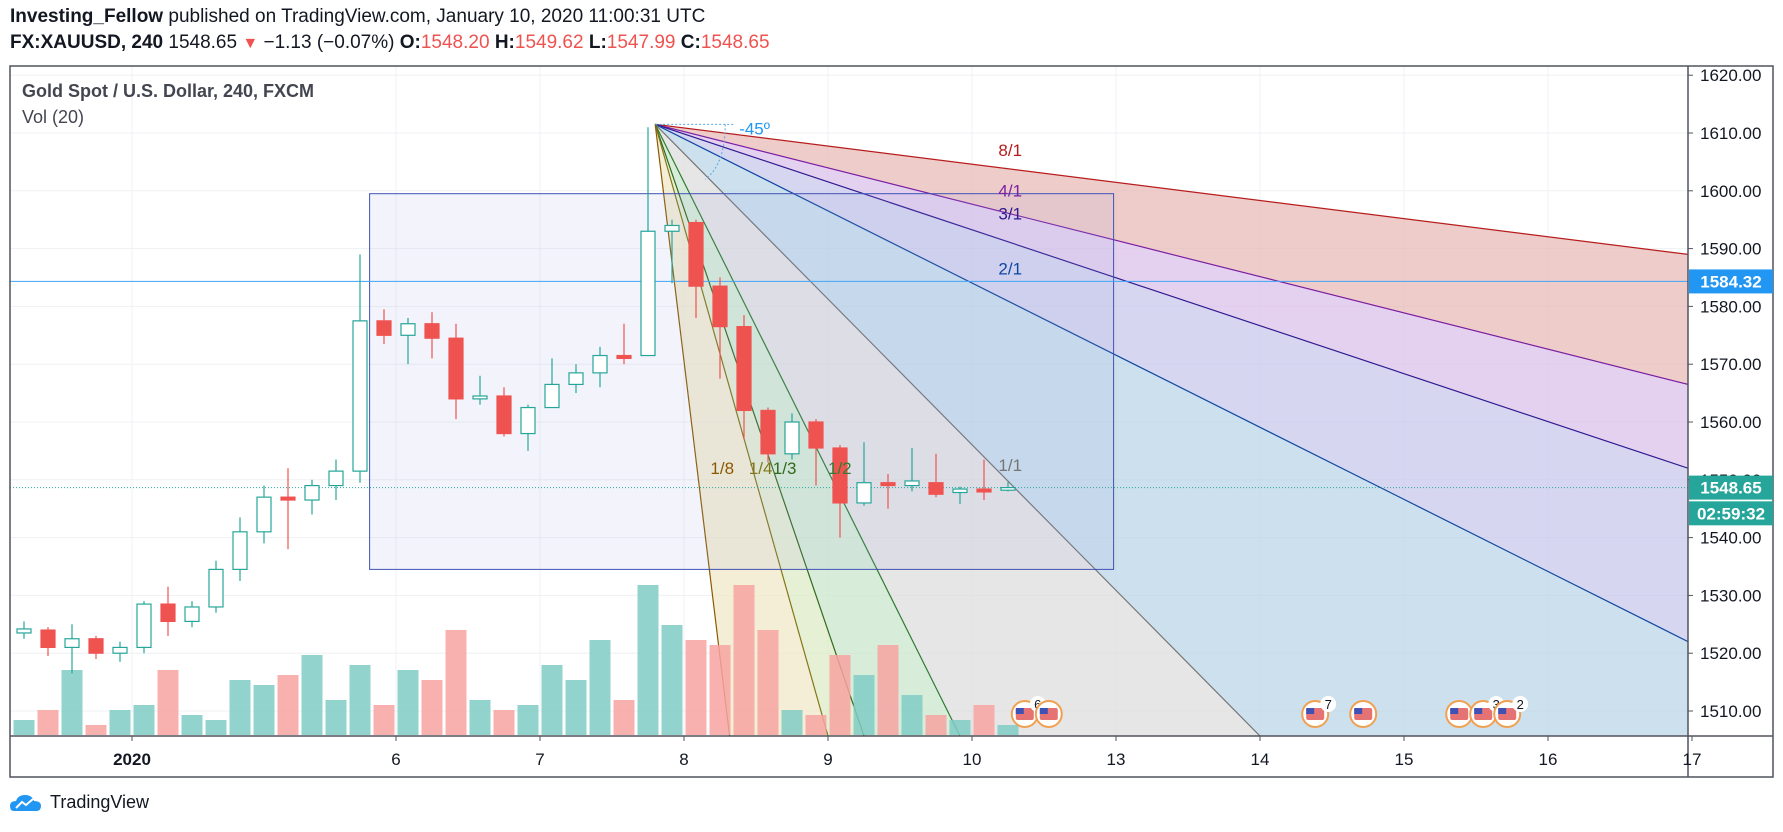 This screenshot has height=832, width=1783. What do you see at coordinates (1037, 704) in the screenshot?
I see `event-count: 6` at bounding box center [1037, 704].